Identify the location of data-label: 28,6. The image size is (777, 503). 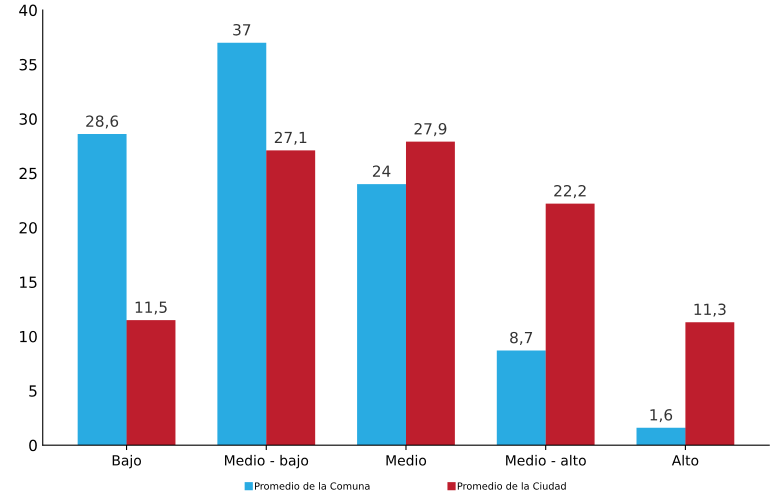
(102, 121).